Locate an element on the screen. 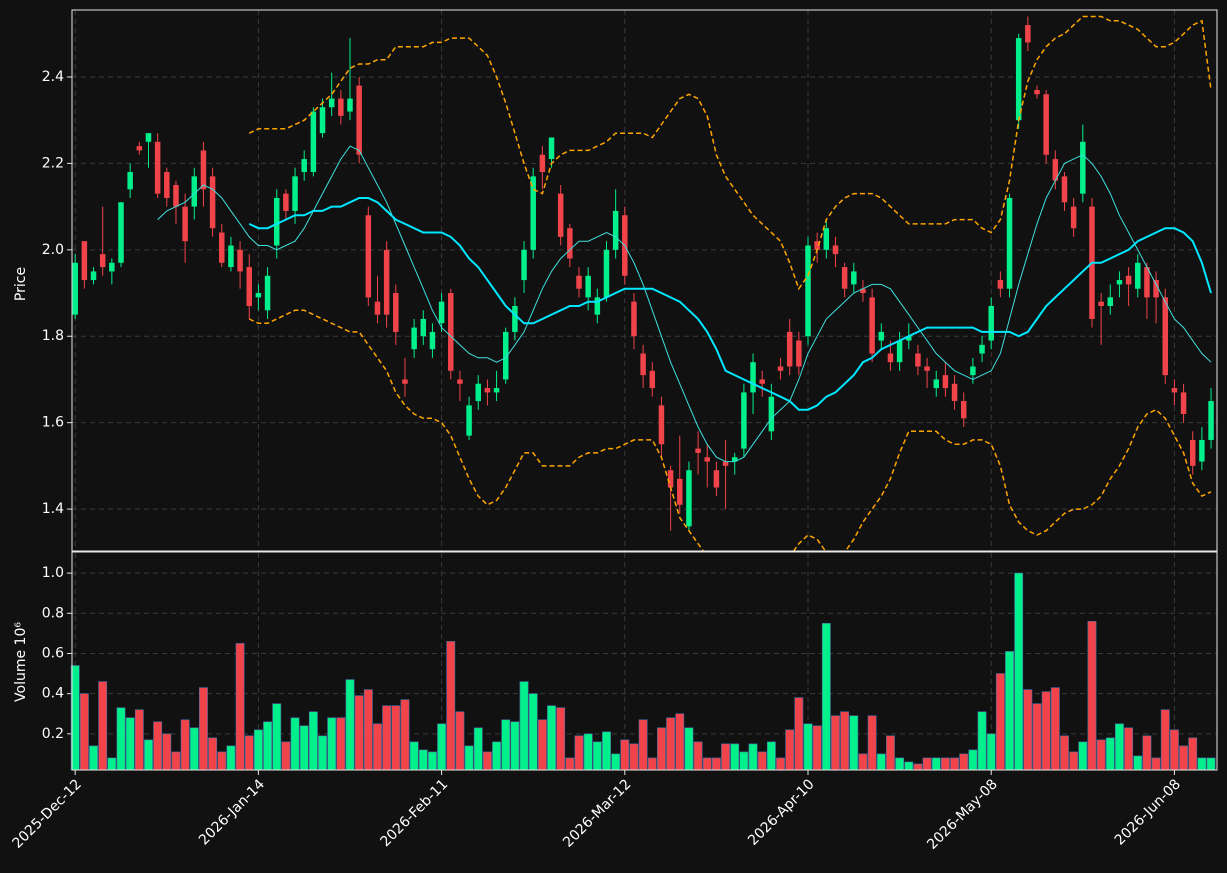 The width and height of the screenshot is (1227, 873). y-tick-label: 0.8 is located at coordinates (53, 613).